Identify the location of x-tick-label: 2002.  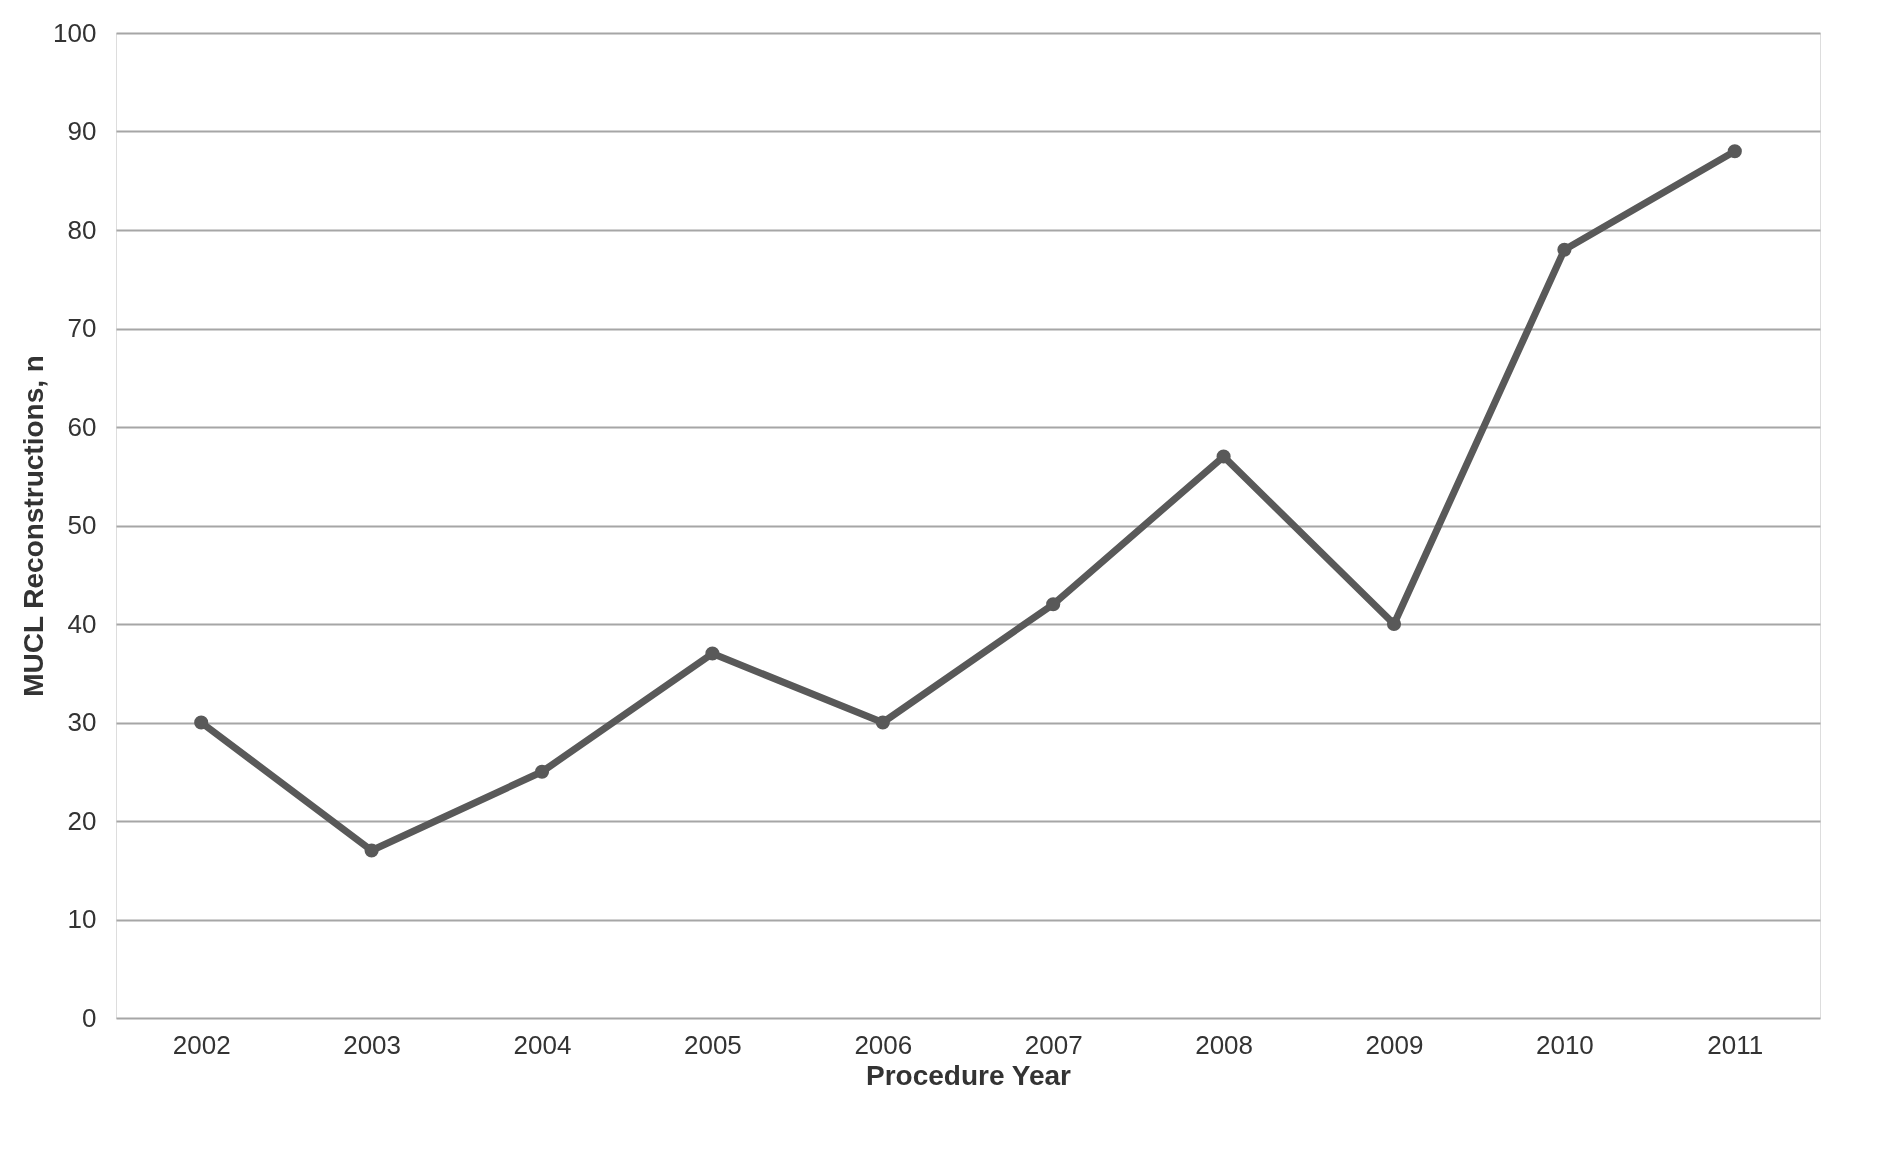
(201, 1044).